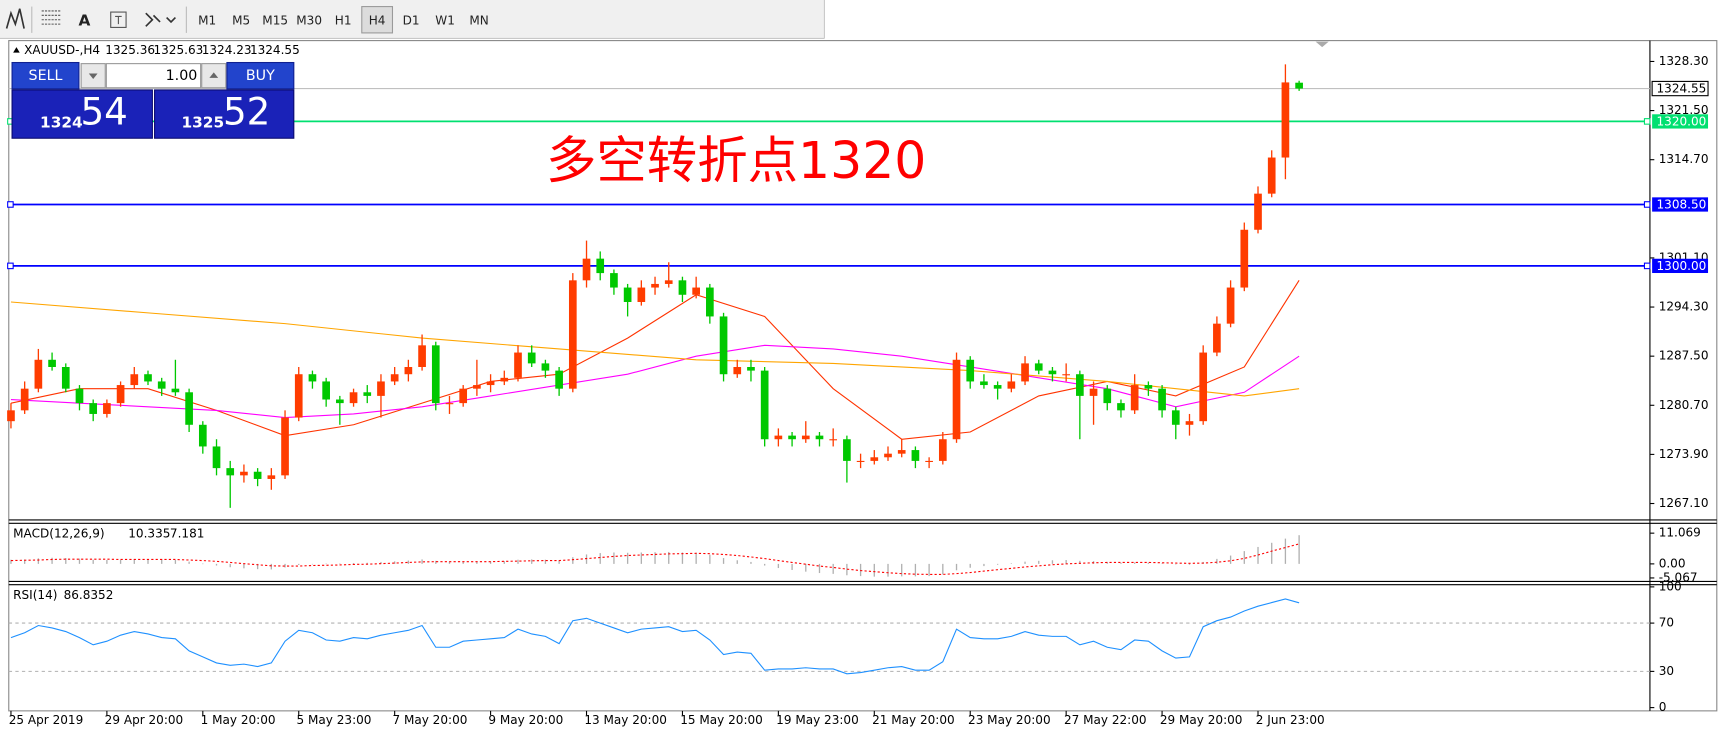 This screenshot has width=1719, height=735. Describe the element at coordinates (82, 114) in the screenshot. I see `bid-box` at that location.